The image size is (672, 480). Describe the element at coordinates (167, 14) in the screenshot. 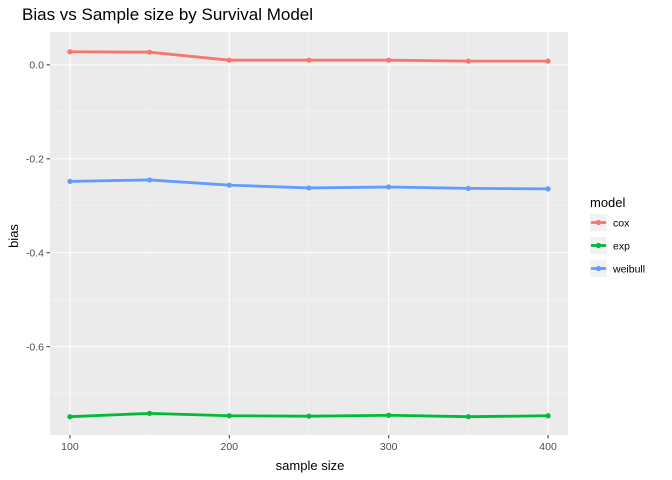

I see `chart-title: Bias vs Sample size by Survival Model` at that location.